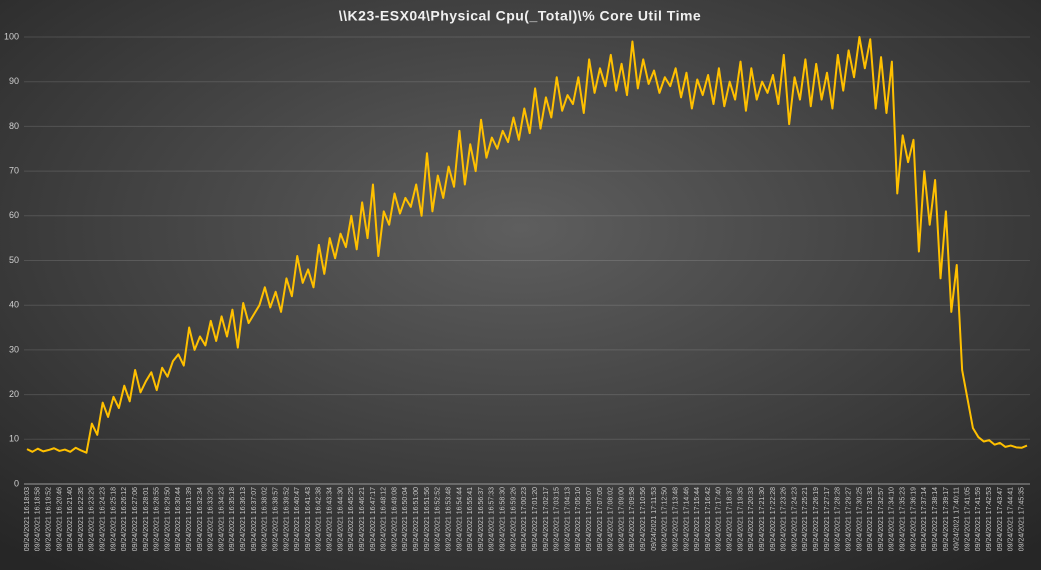 The height and width of the screenshot is (570, 1041). What do you see at coordinates (373, 519) in the screenshot?
I see `x-tick-label: 09/24/2021 16:47:17` at bounding box center [373, 519].